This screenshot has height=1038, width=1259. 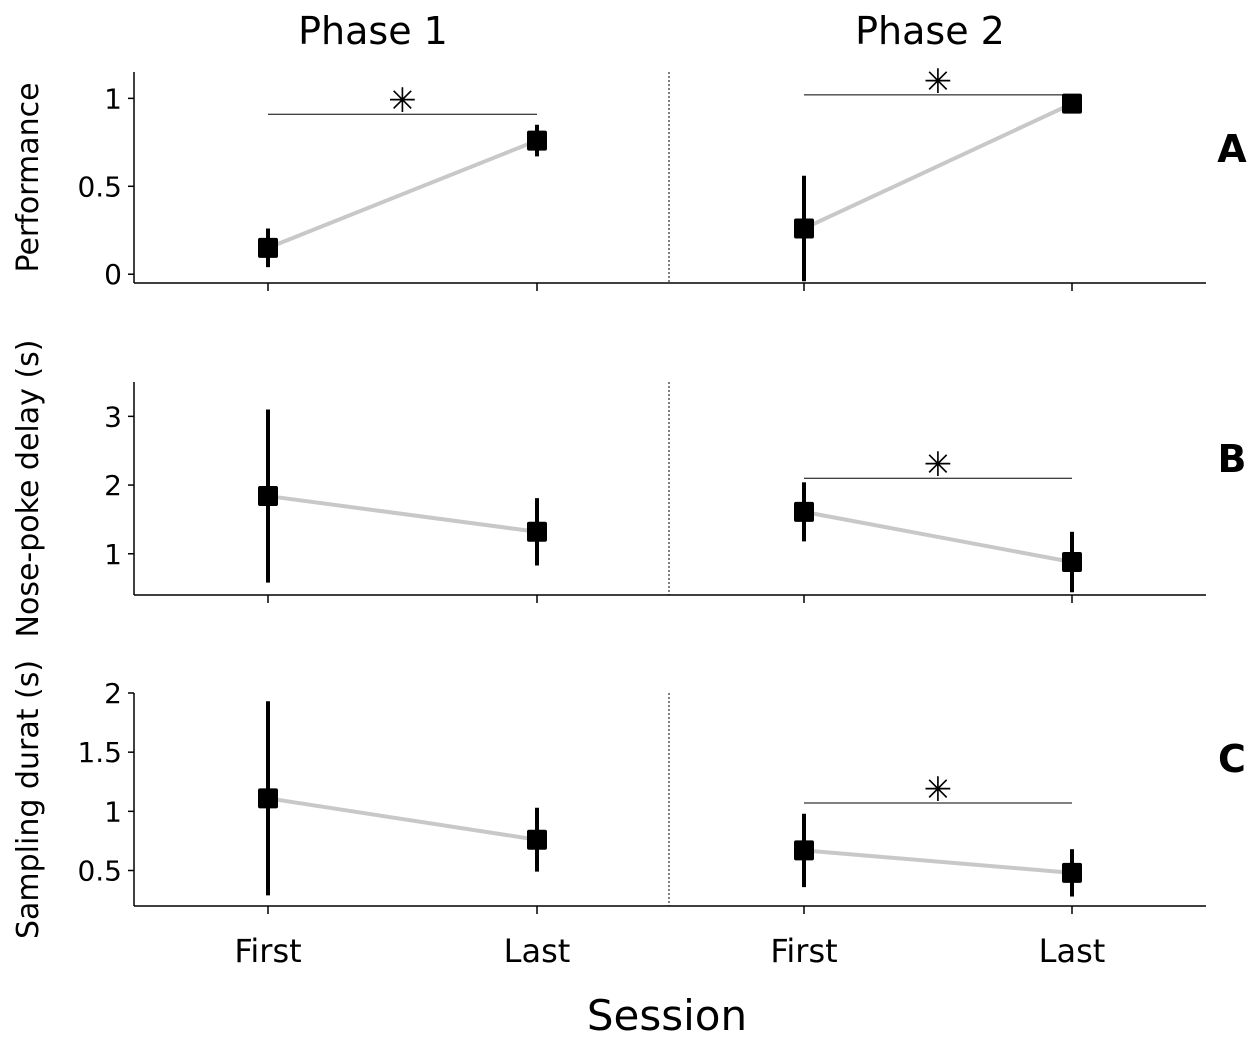 I want to click on x-tick-label-first-phase-2: First, so click(x=803, y=951).